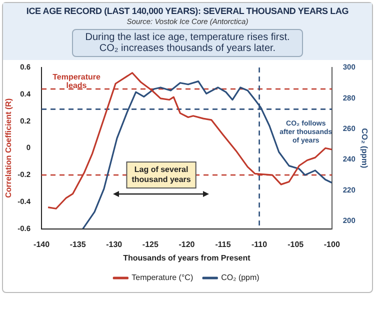 The image size is (387, 316). Describe the element at coordinates (296, 244) in the screenshot. I see `x-tick-label: -105` at that location.